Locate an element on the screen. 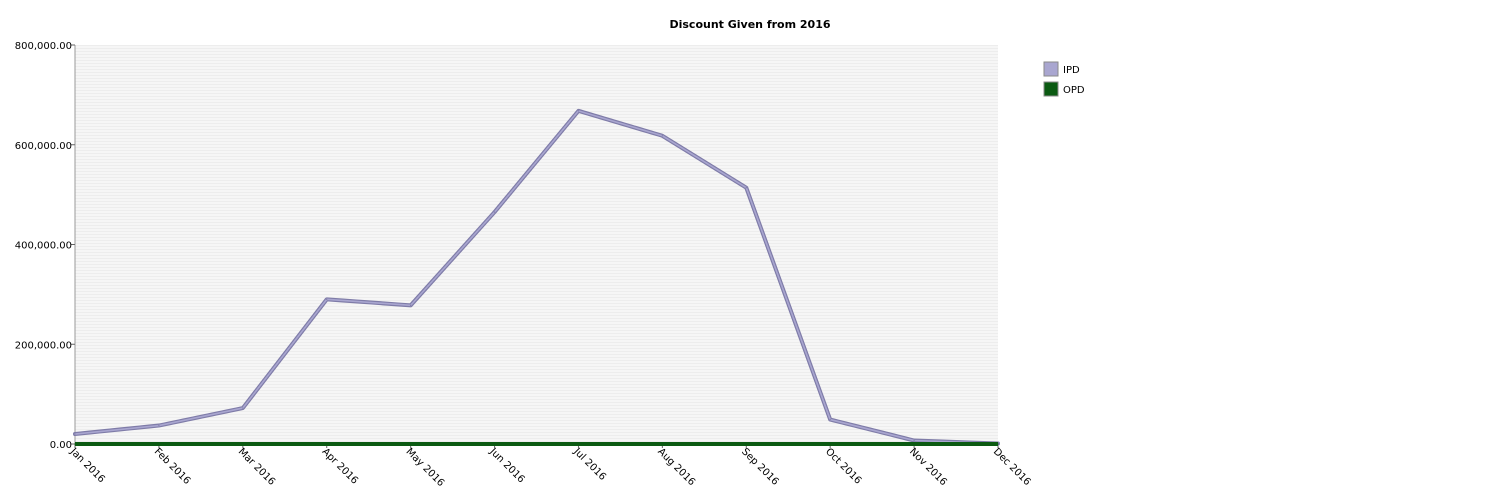 The image size is (1500, 500). x-tick-label: Mar 2016 is located at coordinates (256, 466).